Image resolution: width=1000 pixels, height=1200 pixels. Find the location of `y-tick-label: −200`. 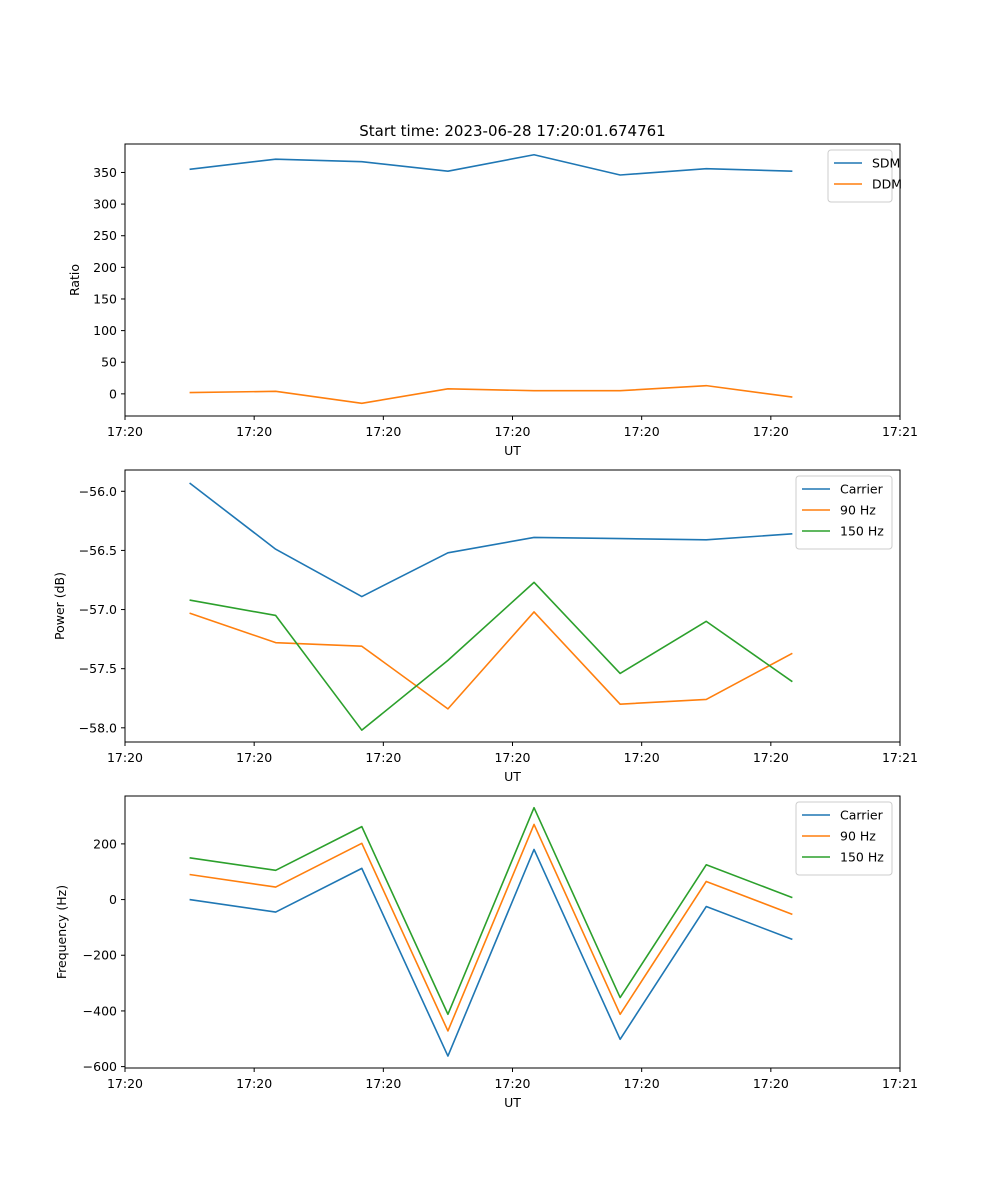

y-tick-label: −200 is located at coordinates (100, 955).